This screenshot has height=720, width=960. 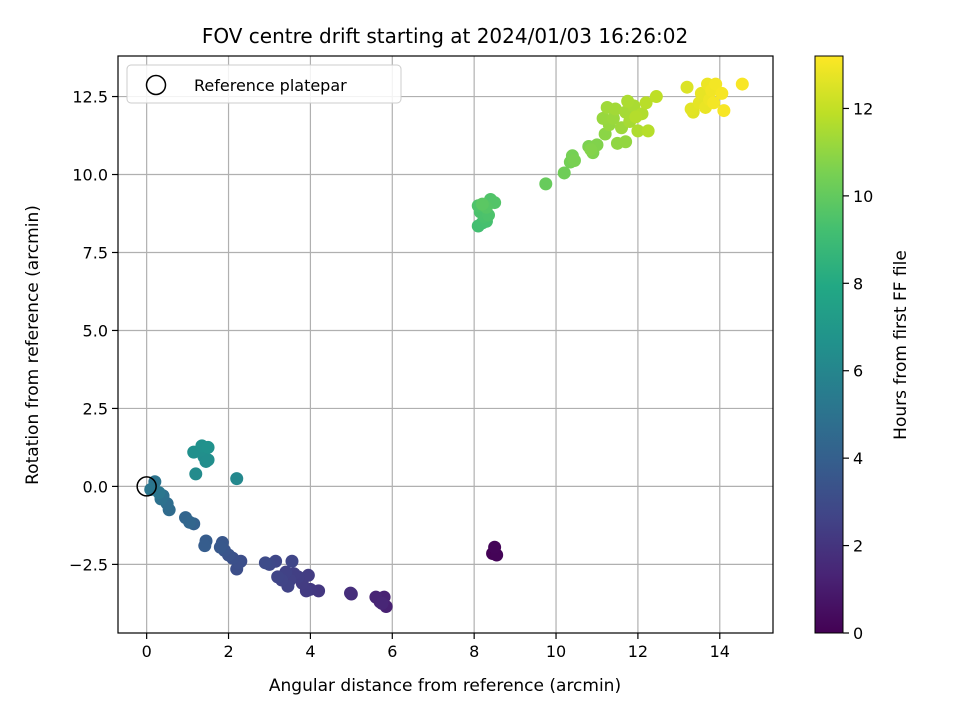 I want to click on colorbar-tick-label: 8, so click(x=858, y=283).